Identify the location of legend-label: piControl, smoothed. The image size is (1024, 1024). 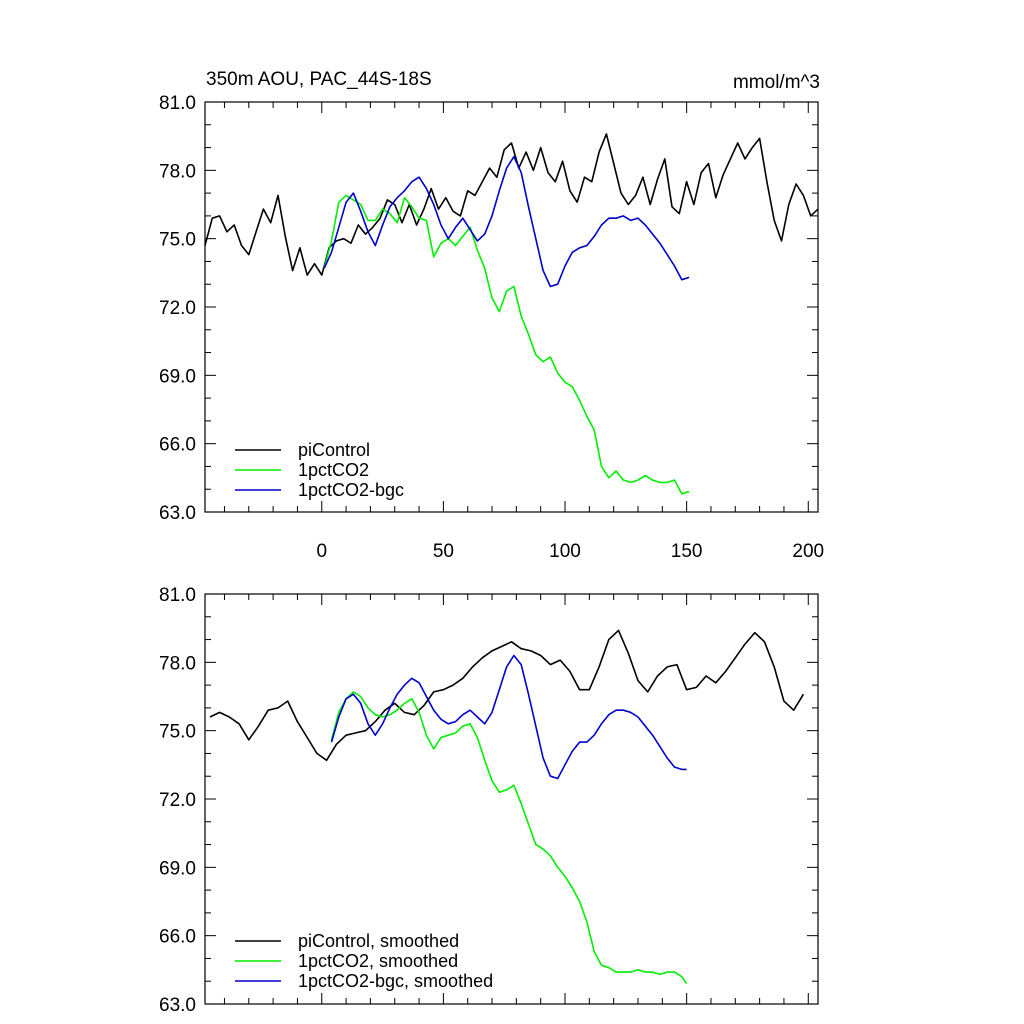
(378, 941).